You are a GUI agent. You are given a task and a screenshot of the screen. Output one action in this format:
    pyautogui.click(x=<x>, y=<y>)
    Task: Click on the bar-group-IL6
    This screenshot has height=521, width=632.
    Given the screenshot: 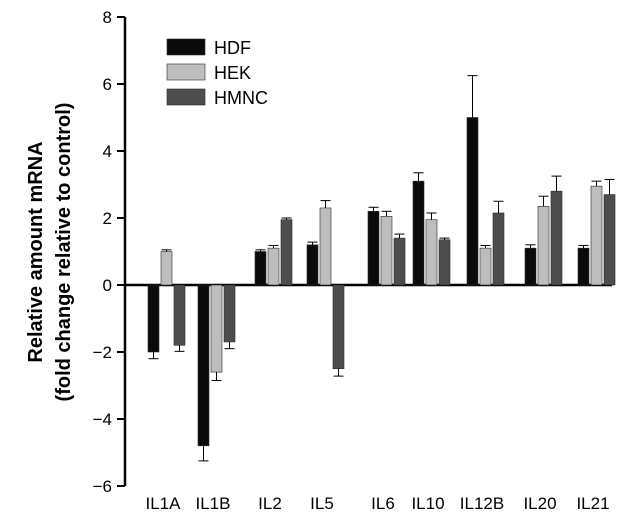 What is the action you would take?
    pyautogui.click(x=386, y=246)
    